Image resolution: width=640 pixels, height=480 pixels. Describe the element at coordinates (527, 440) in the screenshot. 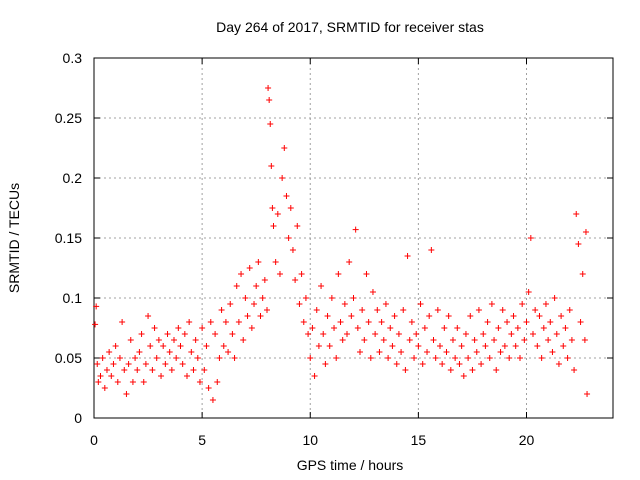

I see `x-tick-label: 20` at that location.